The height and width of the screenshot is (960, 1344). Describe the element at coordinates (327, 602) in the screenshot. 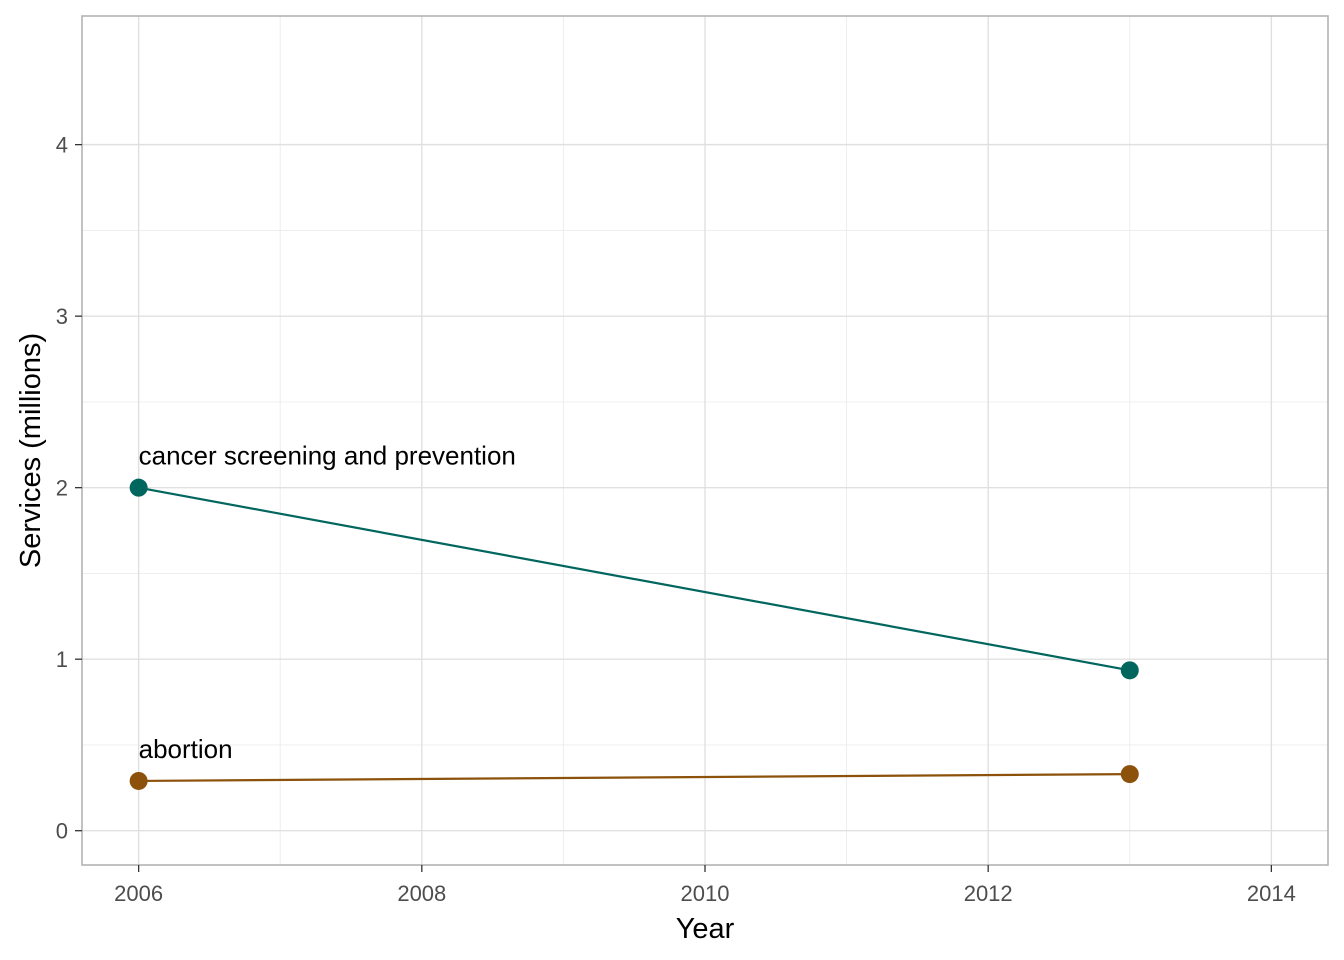

I see `series-labels: cancer screening and prevention abortion` at that location.